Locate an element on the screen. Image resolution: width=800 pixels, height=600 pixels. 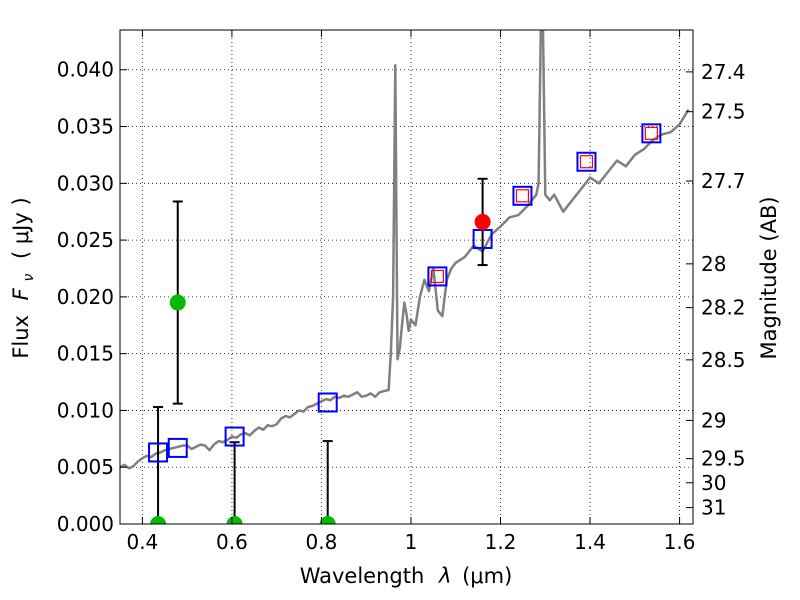
y2-tick-label: 27.5 is located at coordinates (723, 112).